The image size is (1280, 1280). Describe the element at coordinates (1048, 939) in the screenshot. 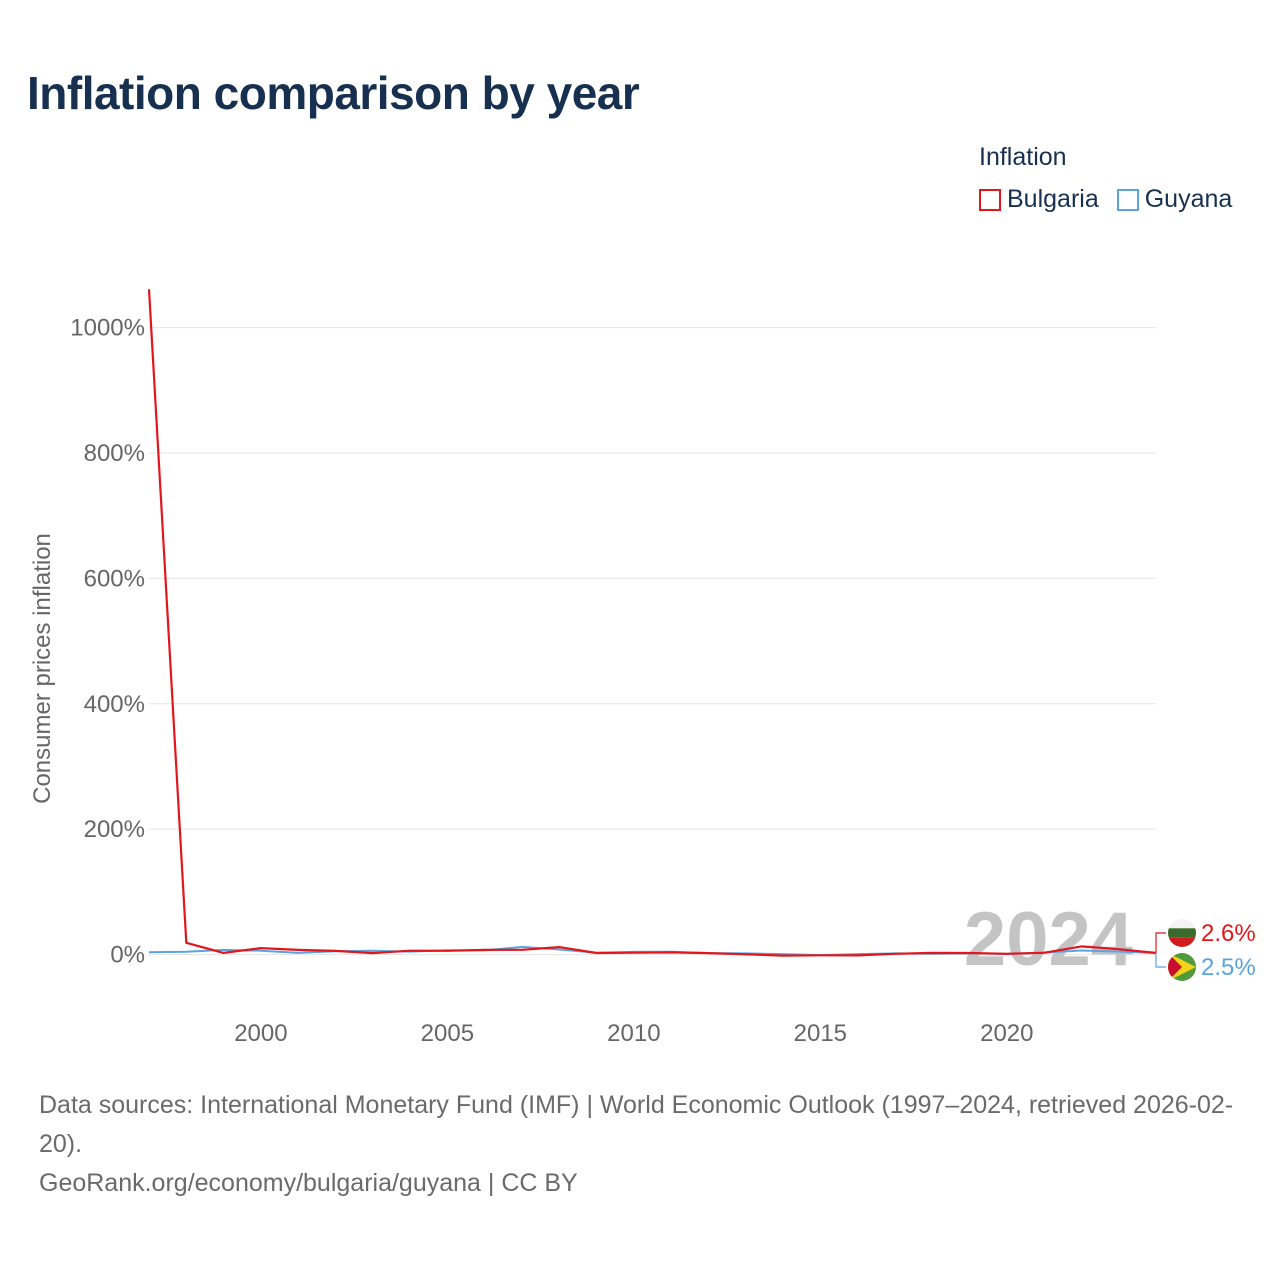

I see `year-label: 2024` at that location.